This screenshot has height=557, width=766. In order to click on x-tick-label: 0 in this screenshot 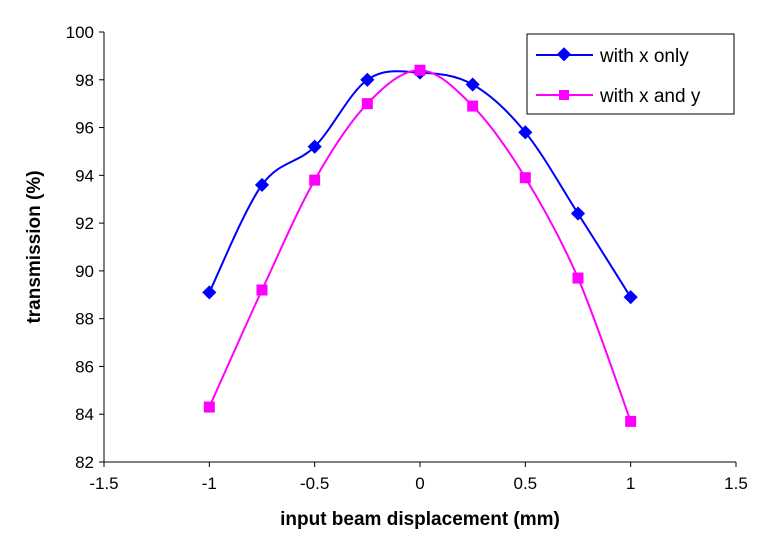, I will do `click(419, 483)`.